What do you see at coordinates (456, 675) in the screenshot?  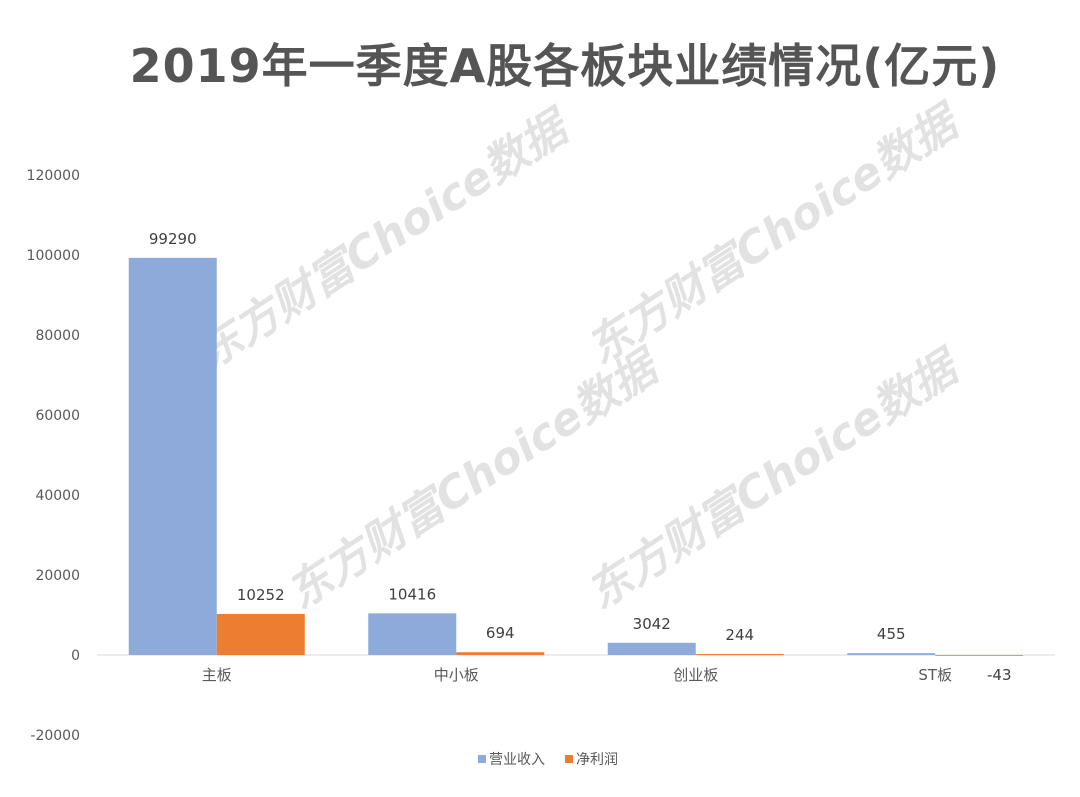 I see `x-tick-label: 中小板` at bounding box center [456, 675].